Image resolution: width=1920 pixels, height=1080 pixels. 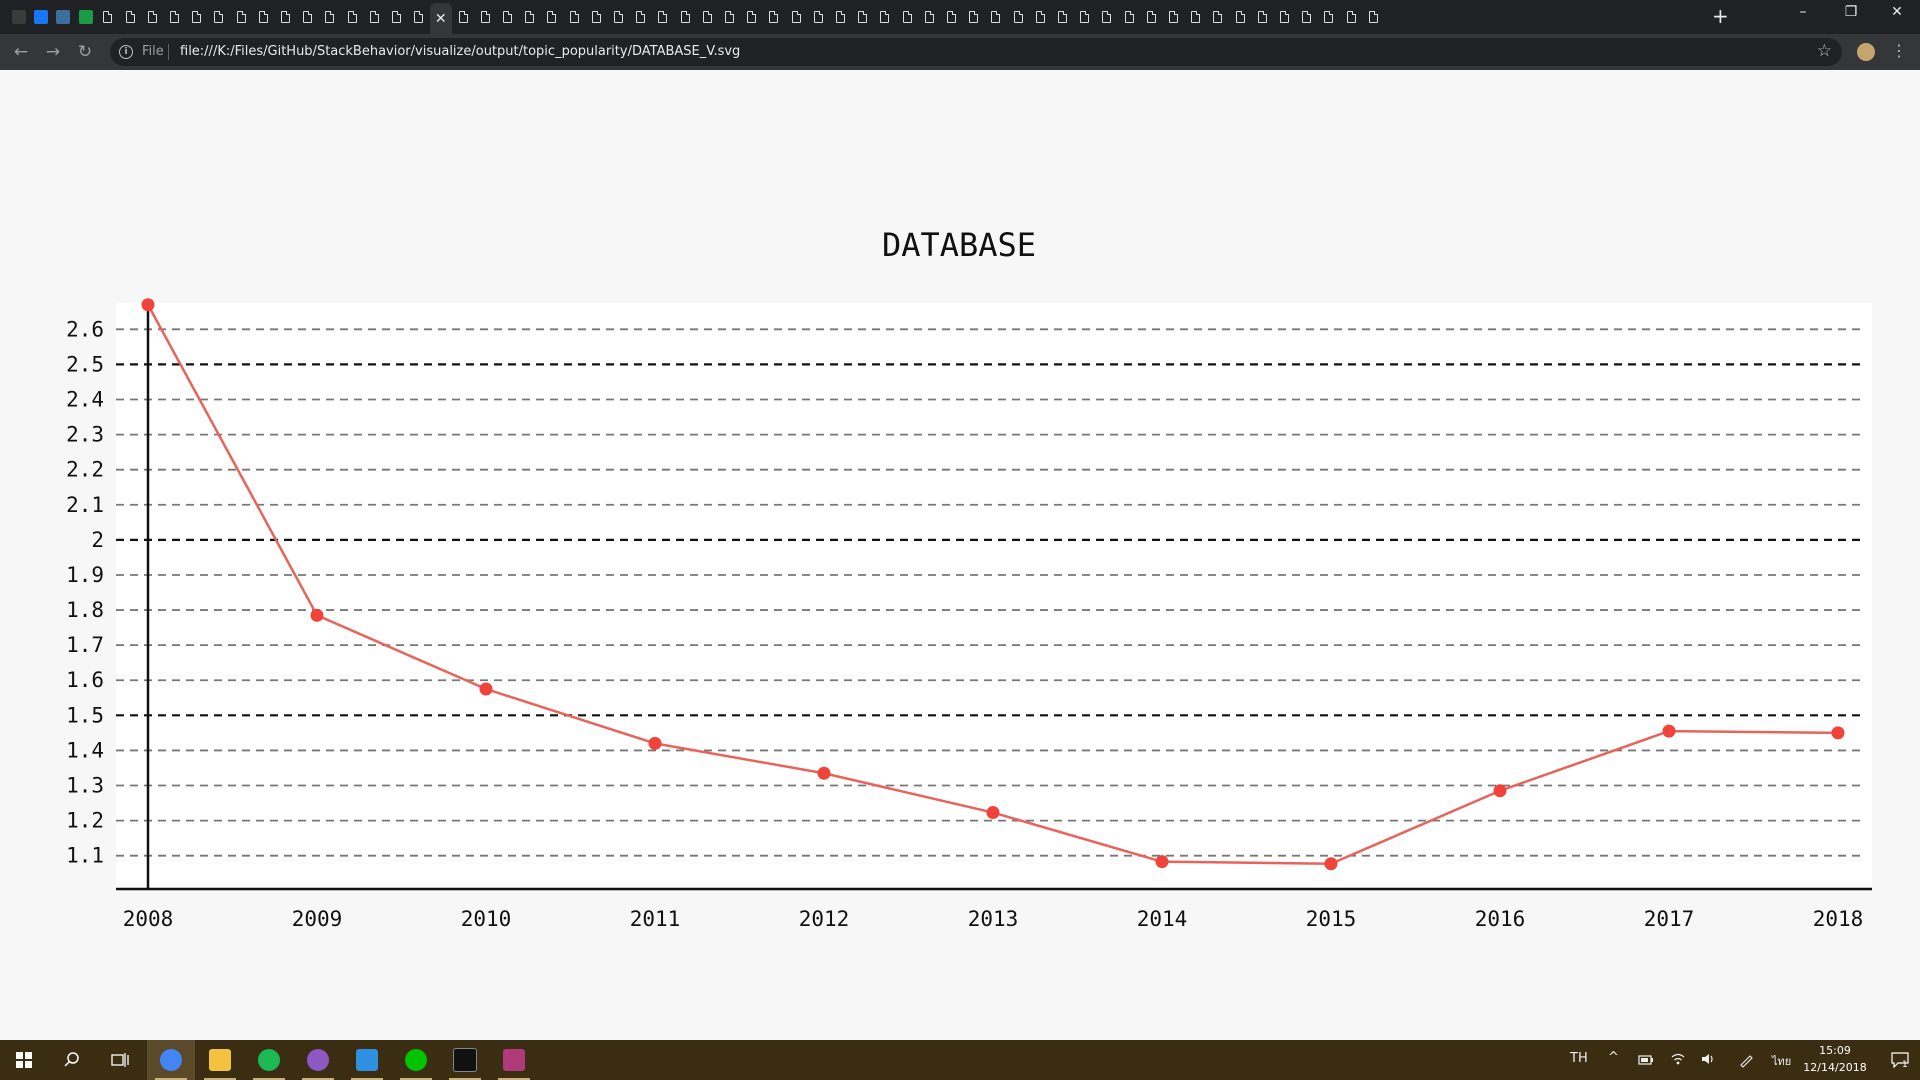 What do you see at coordinates (21, 52) in the screenshot?
I see `back-button: ←` at bounding box center [21, 52].